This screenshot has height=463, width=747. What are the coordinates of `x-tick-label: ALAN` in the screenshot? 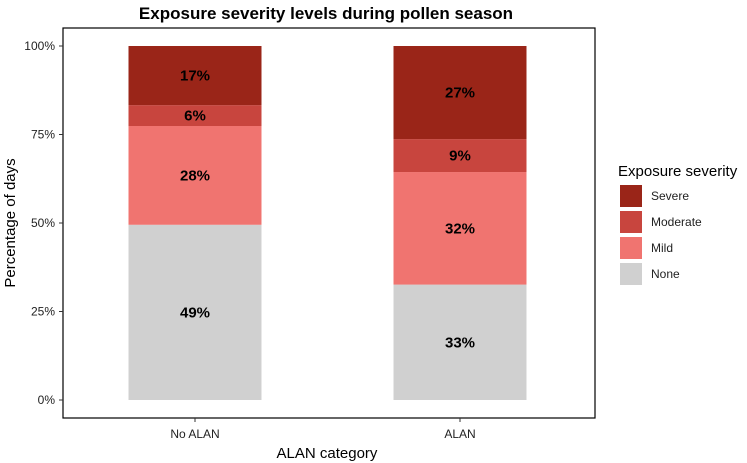 It's located at (459, 434).